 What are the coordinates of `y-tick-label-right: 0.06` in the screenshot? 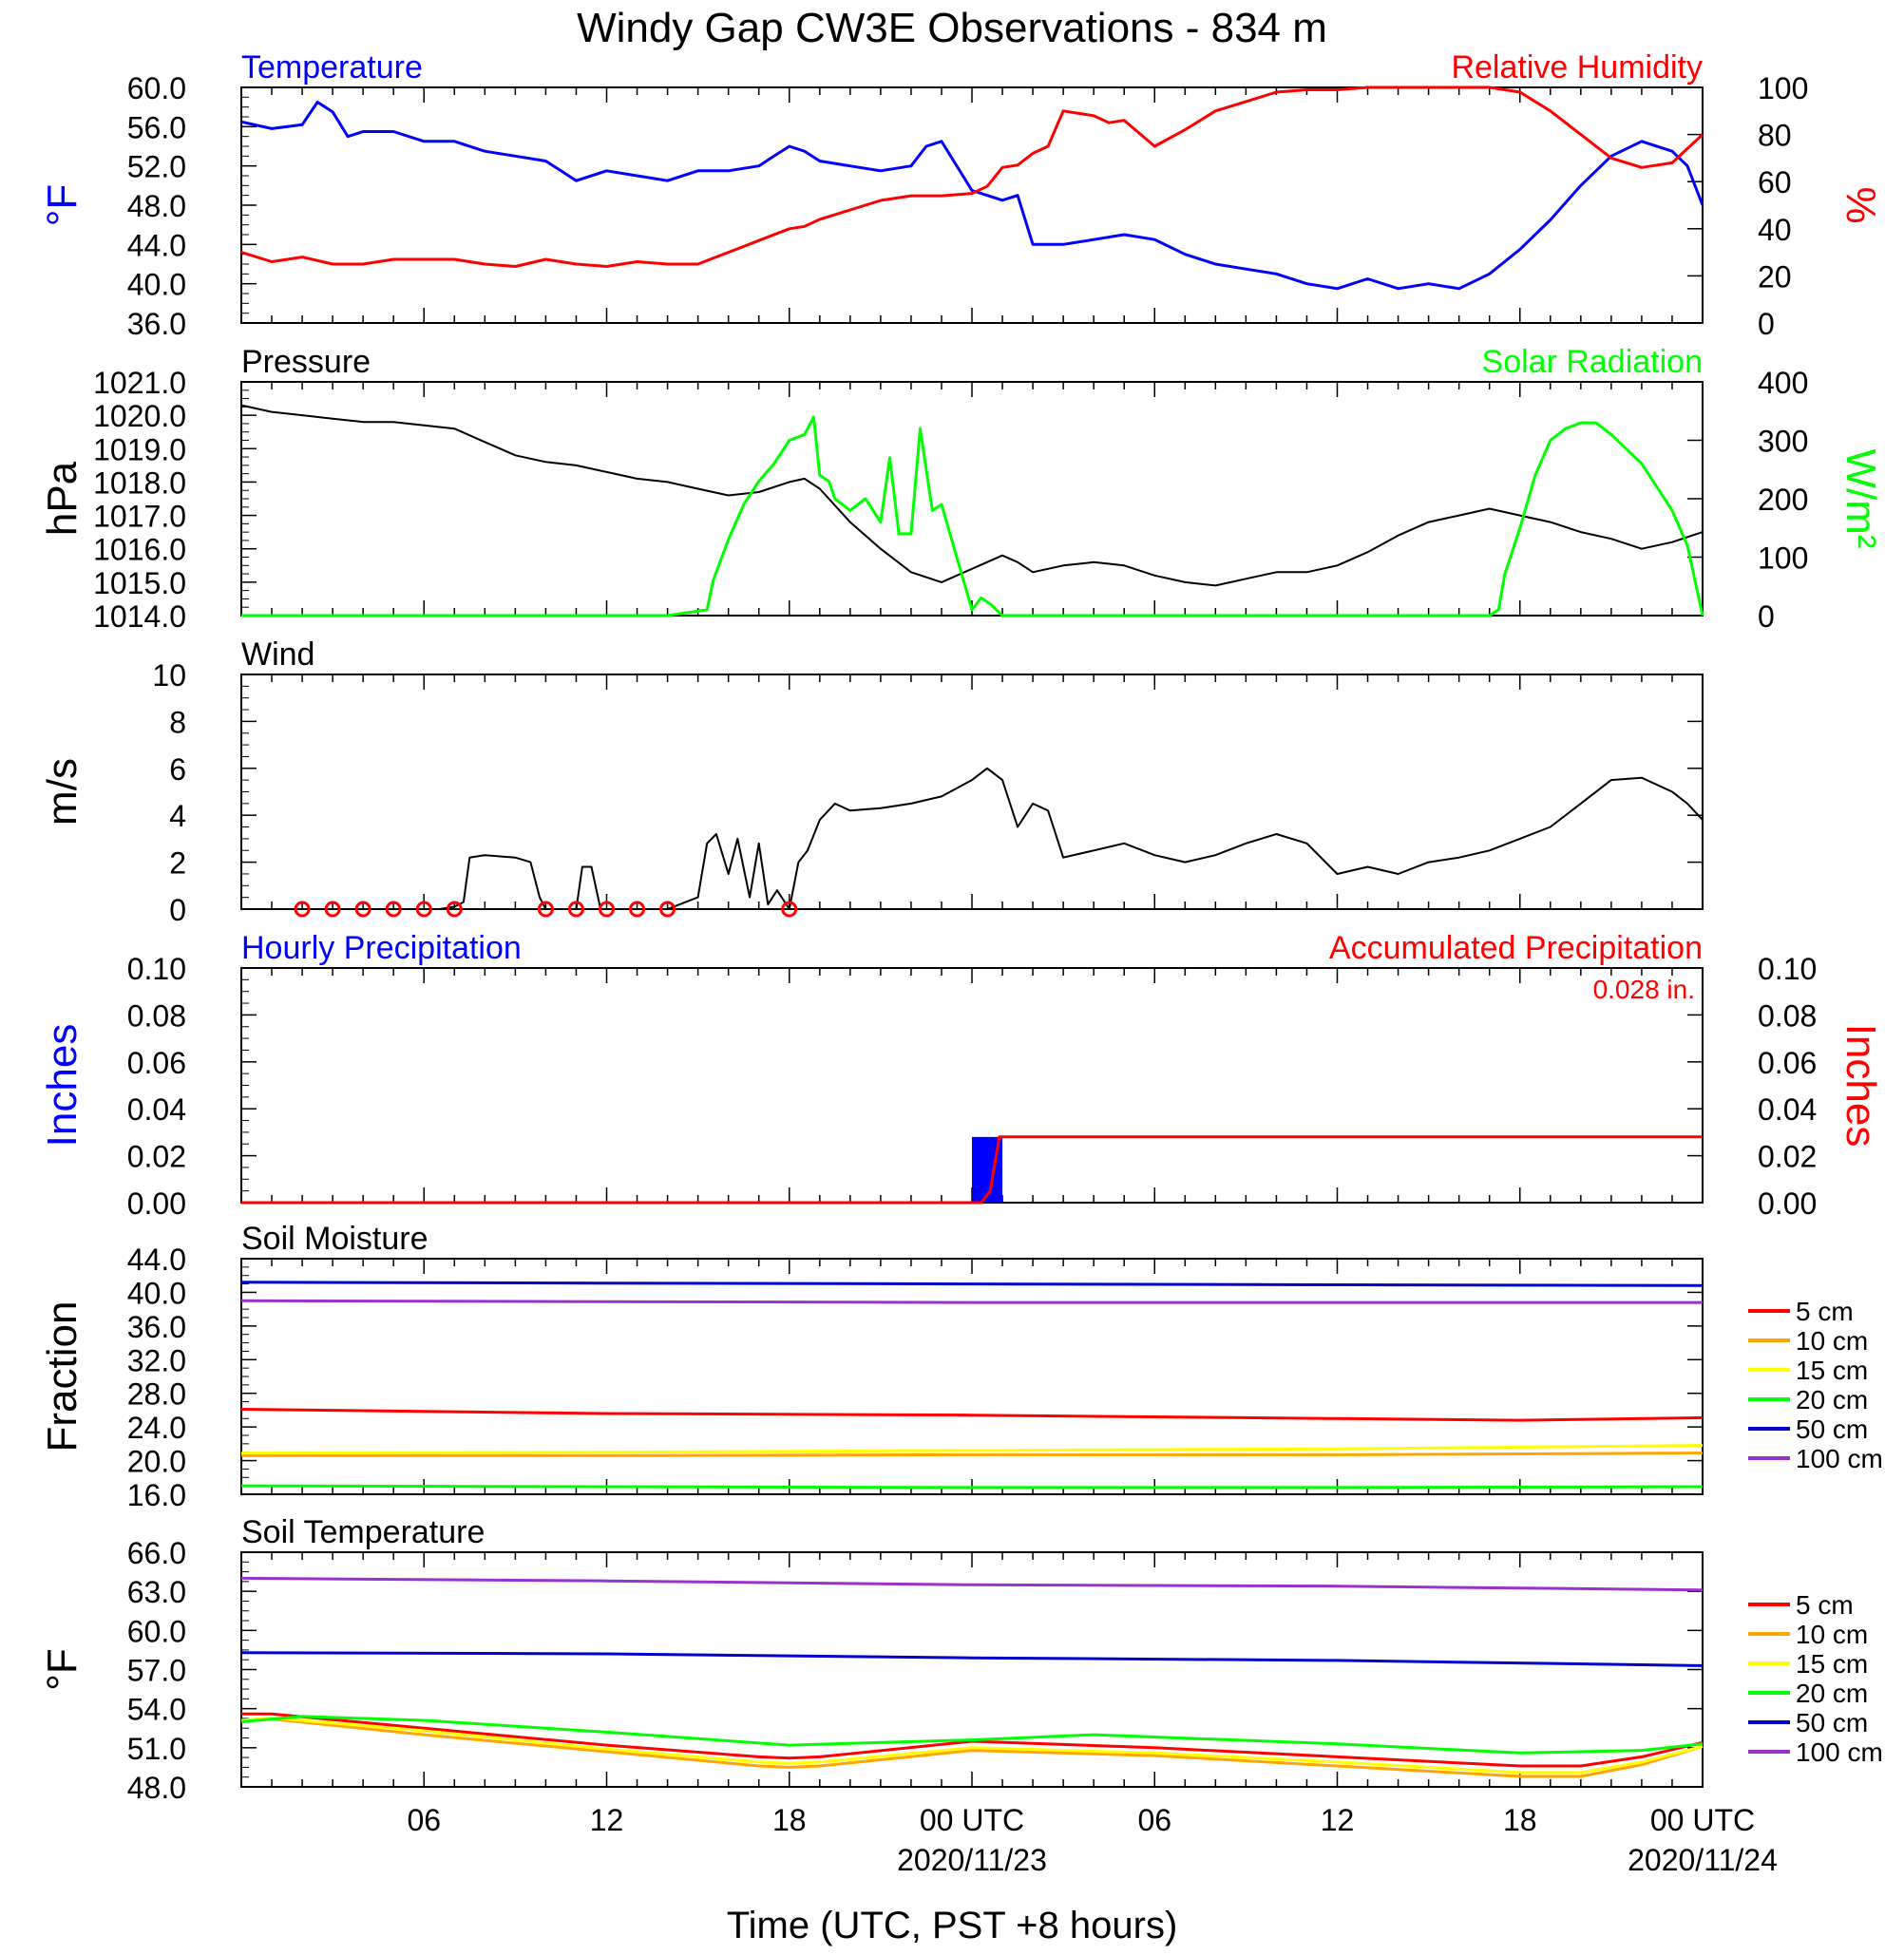 It's located at (1787, 1063).